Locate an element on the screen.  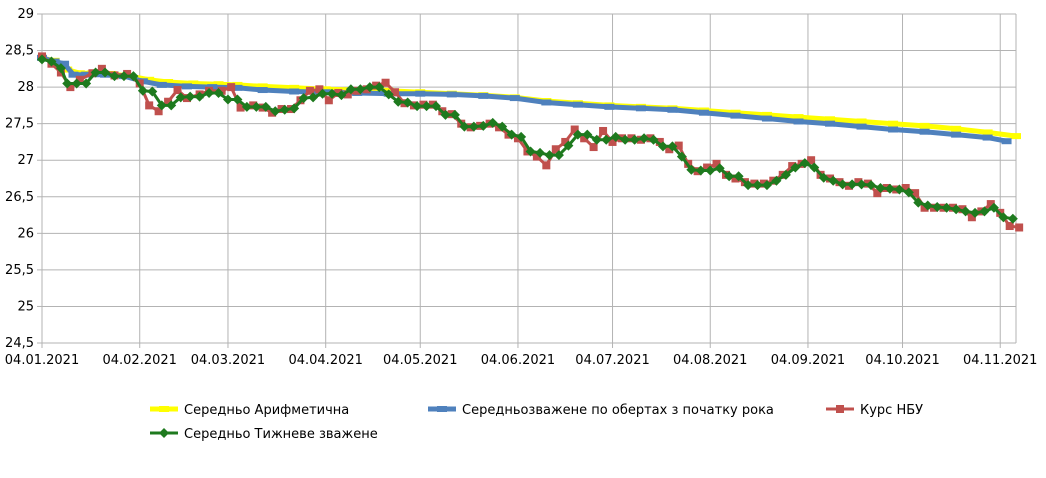
y-tick-label: 28 is located at coordinates (25, 87).